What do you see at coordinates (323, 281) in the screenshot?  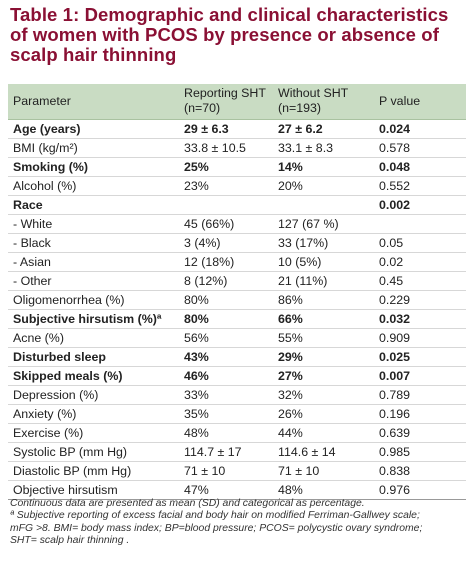 I see `cell-without-sht: 21 (11%)` at bounding box center [323, 281].